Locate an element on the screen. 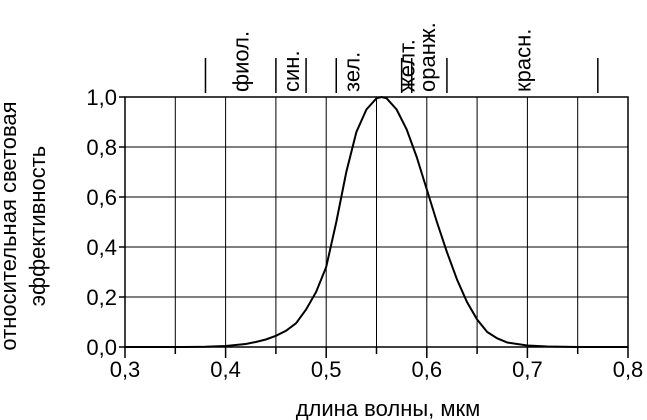 The width and height of the screenshot is (647, 420). spectral-band-label: оранж. is located at coordinates (427, 57).